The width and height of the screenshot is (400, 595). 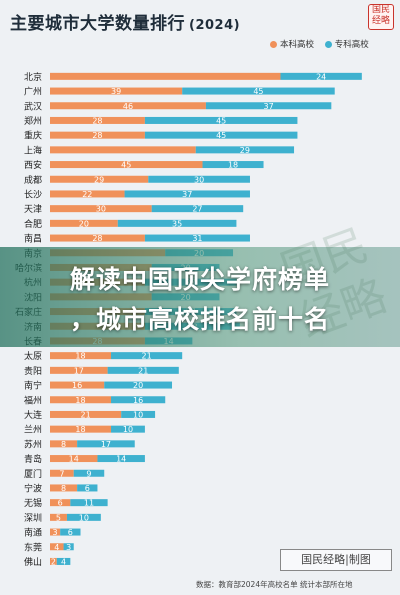 I want to click on headline-line-2: ，城市高校排名前十名, so click(x=199, y=319).